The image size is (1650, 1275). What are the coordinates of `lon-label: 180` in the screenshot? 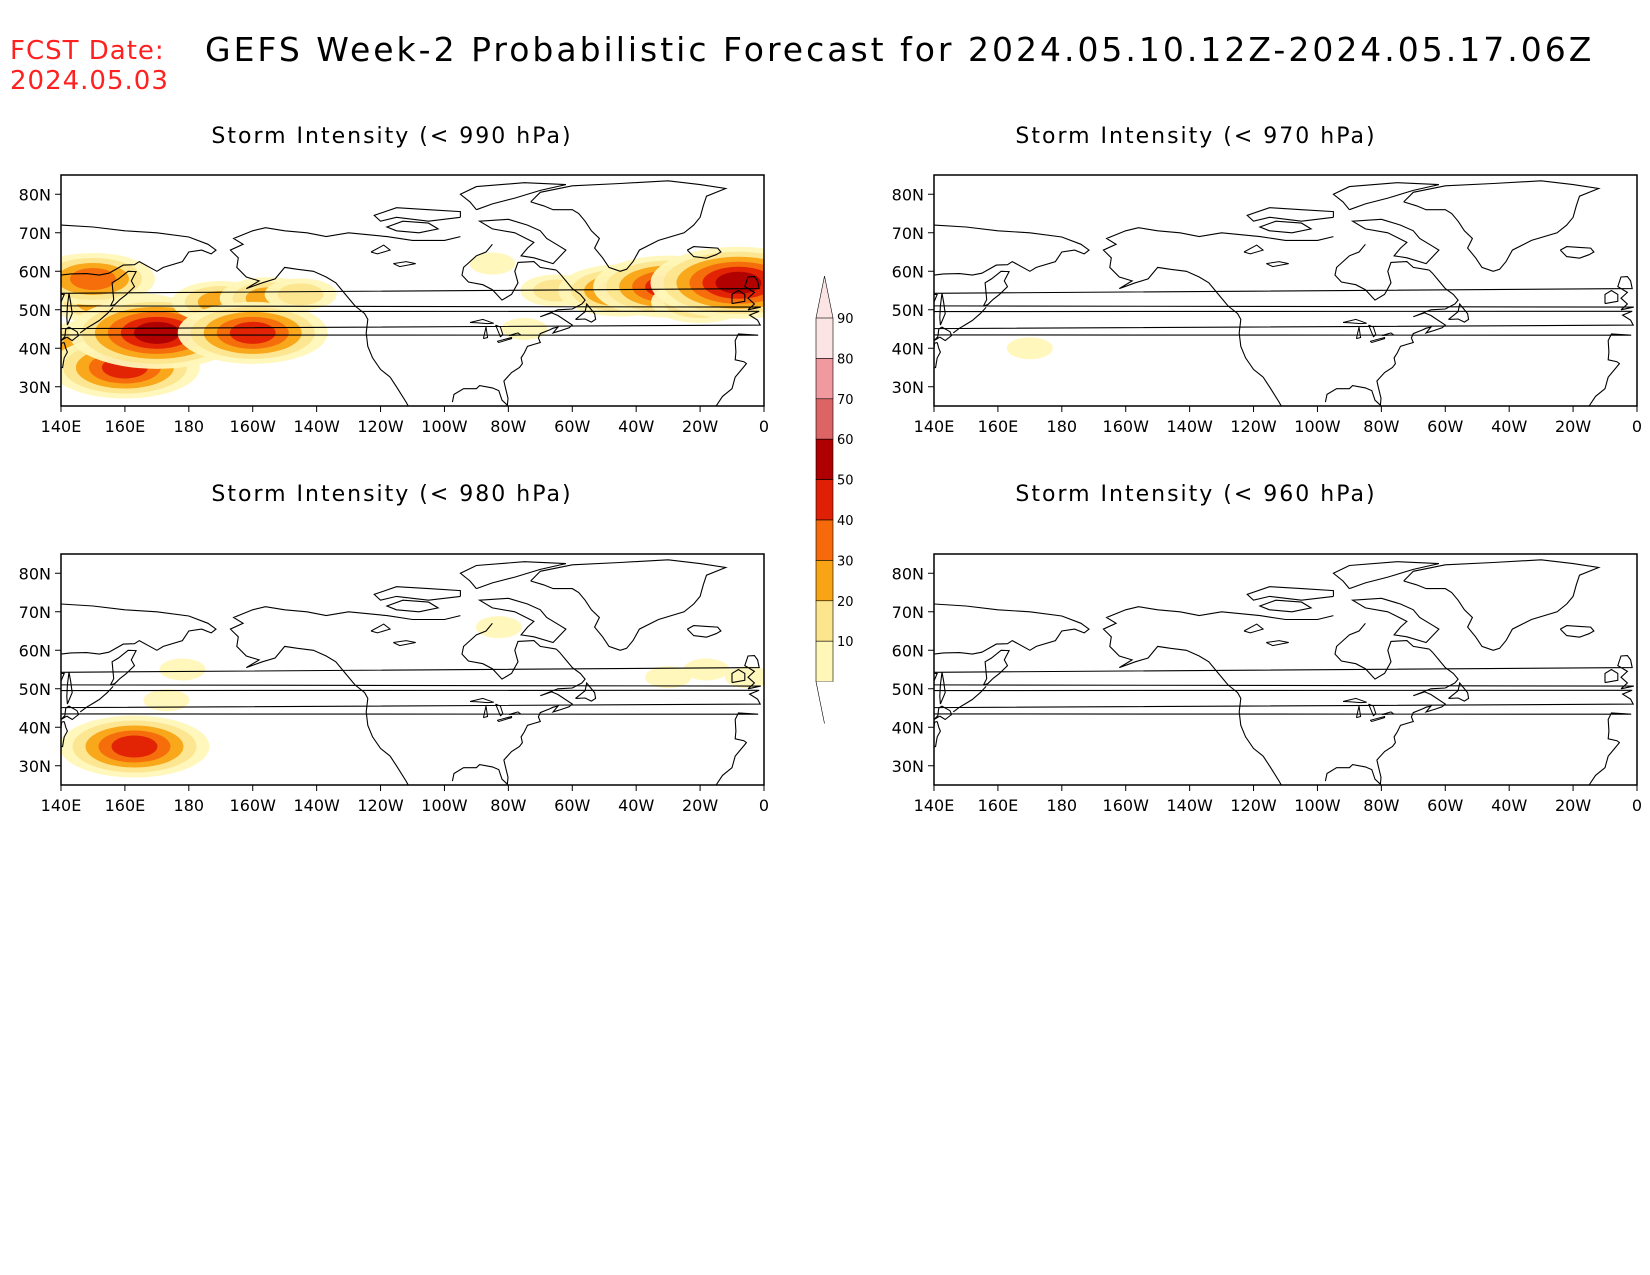 It's located at (189, 426).